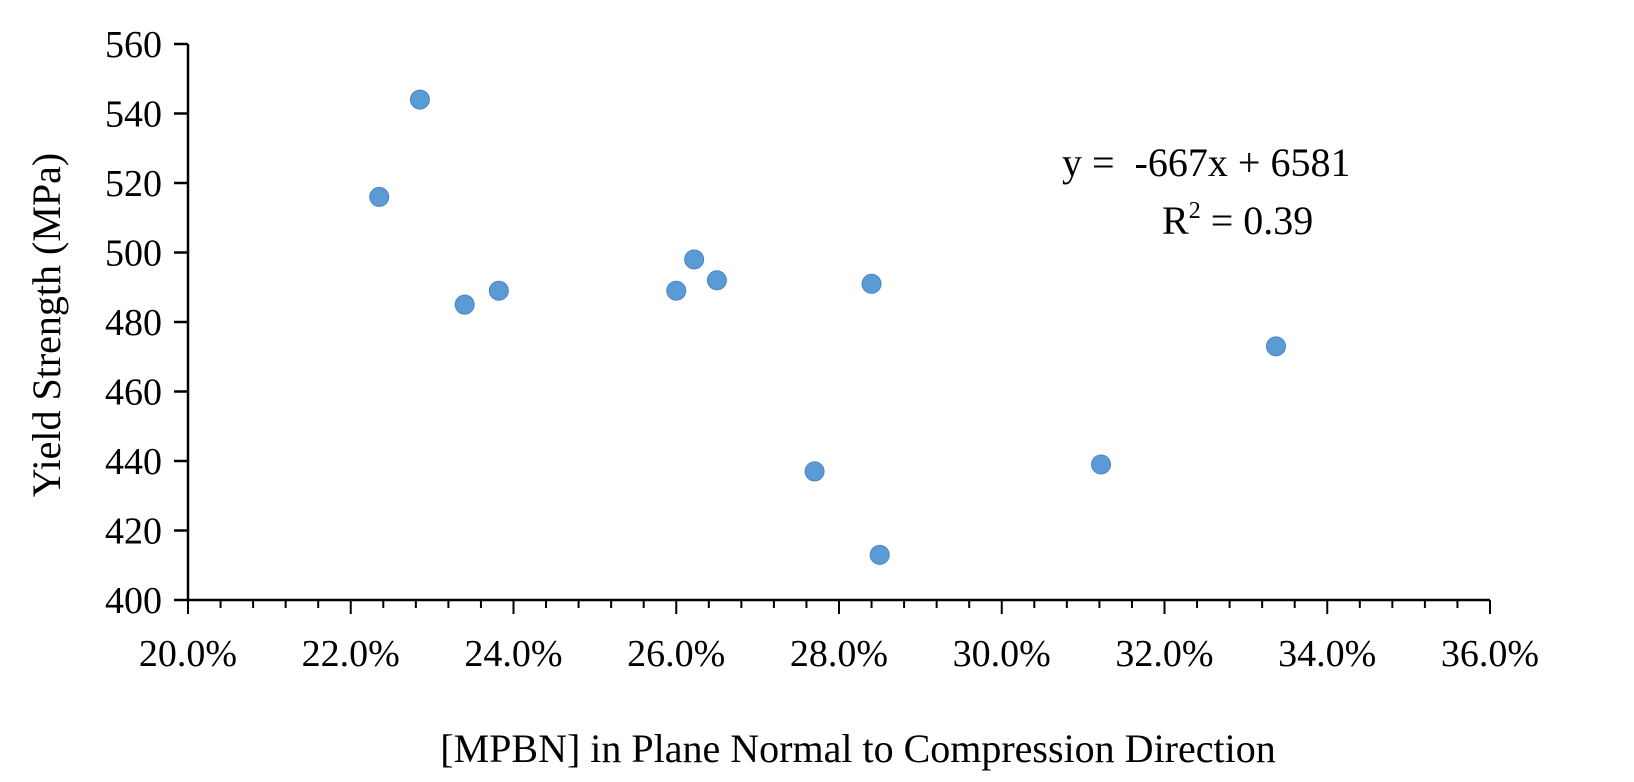  Describe the element at coordinates (133, 393) in the screenshot. I see `y-tick-label: 460` at that location.